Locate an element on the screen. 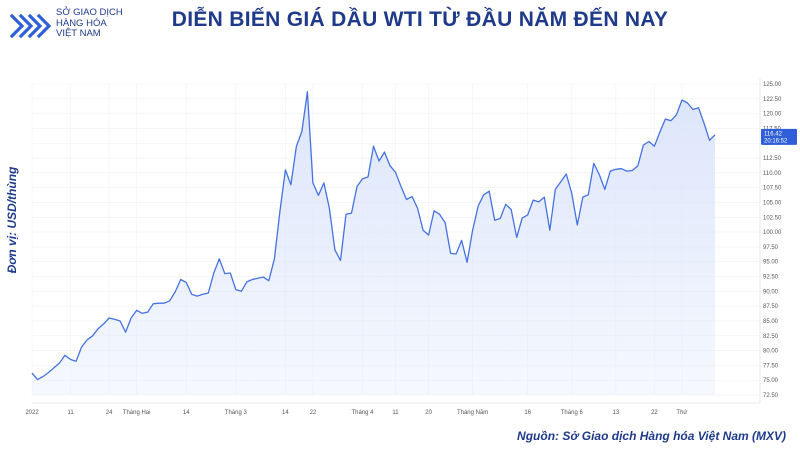  y-tick-label: 112.50 is located at coordinates (772, 159).